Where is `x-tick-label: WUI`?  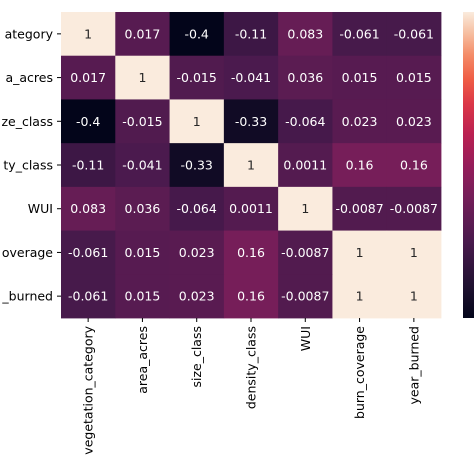 x-tick-label: WUI is located at coordinates (305, 338).